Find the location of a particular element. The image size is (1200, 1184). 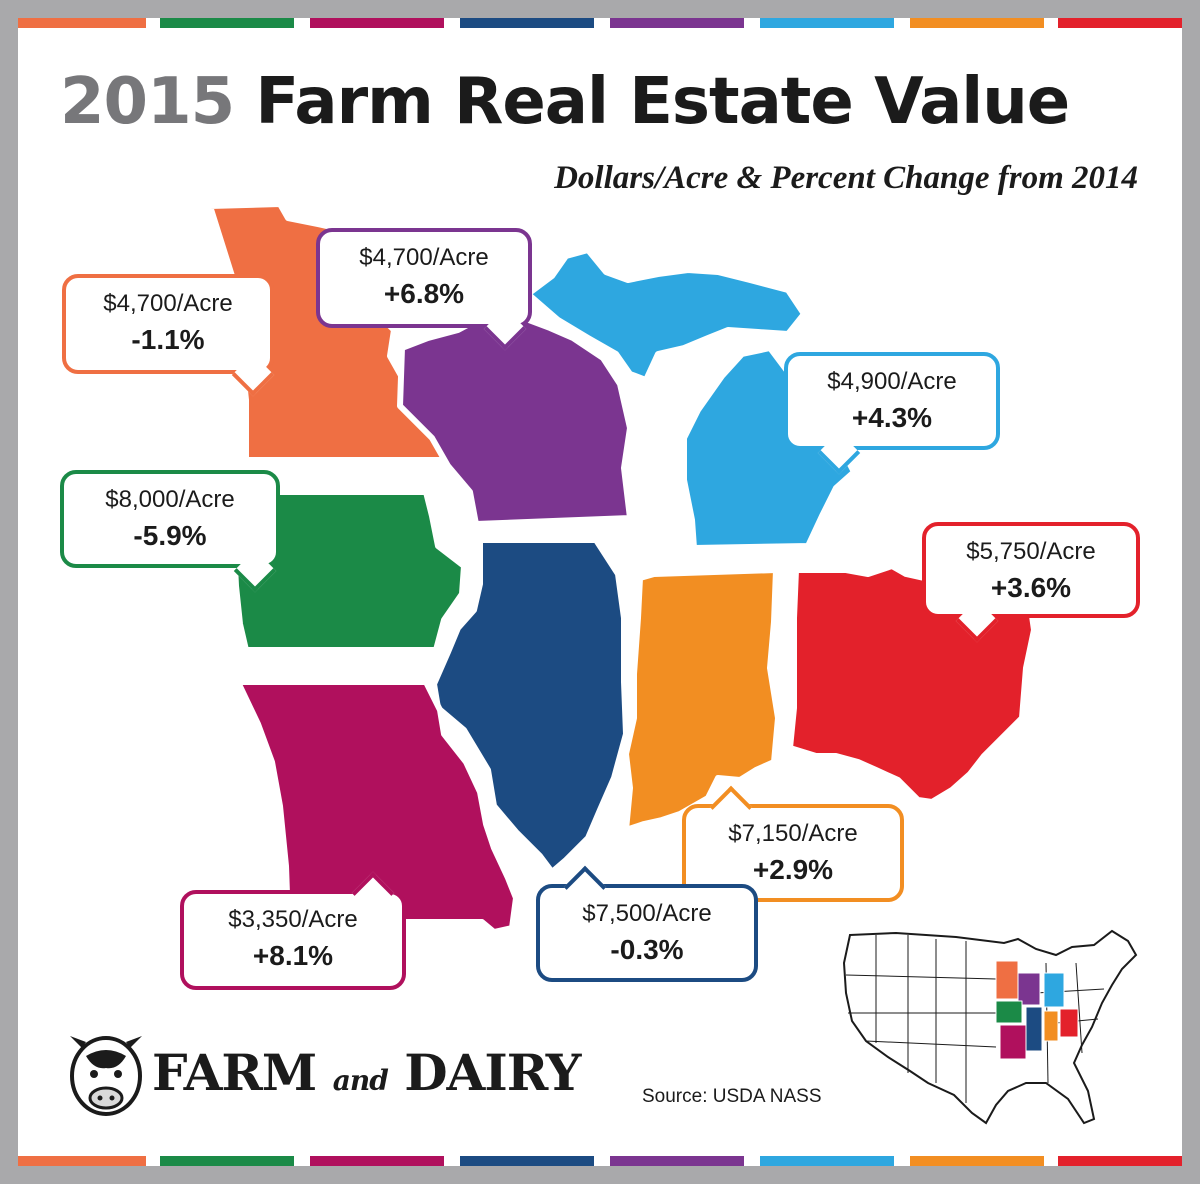

callout-minnesota: $4,700/Acre -1.1% is located at coordinates (168, 335).